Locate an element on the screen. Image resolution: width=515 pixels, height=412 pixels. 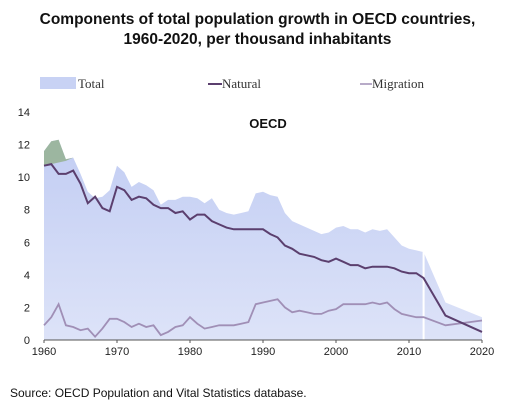
legend-swatch-total is located at coordinates (58, 83).